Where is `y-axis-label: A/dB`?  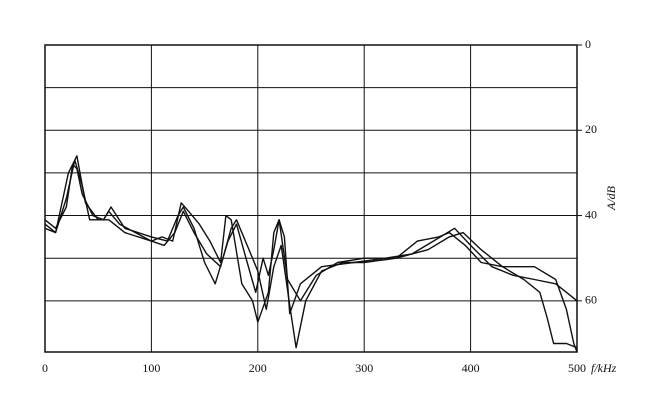
y-axis-label: A/dB is located at coordinates (611, 198).